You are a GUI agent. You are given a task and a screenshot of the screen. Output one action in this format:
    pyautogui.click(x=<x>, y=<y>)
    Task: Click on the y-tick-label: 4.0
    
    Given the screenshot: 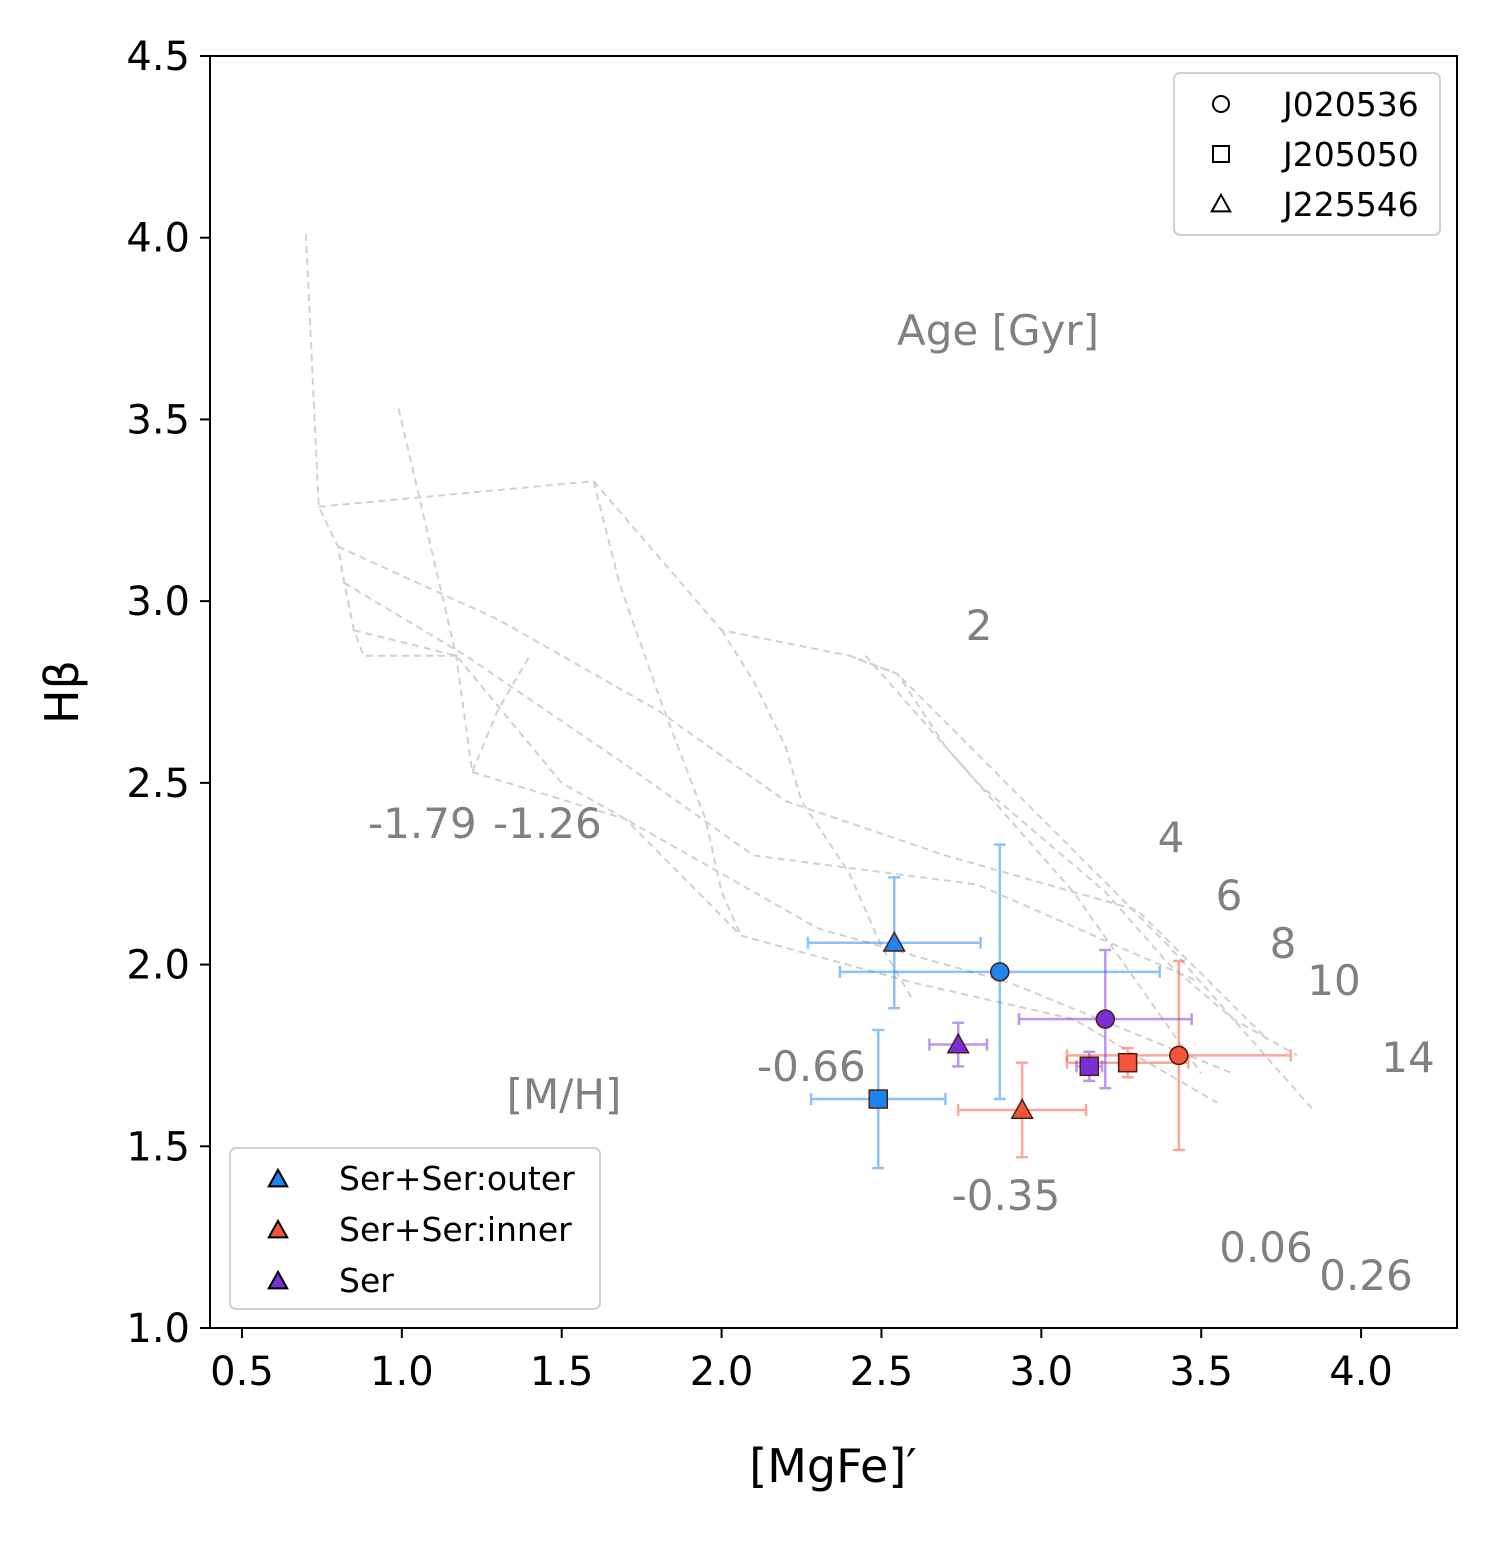 What is the action you would take?
    pyautogui.click(x=158, y=239)
    